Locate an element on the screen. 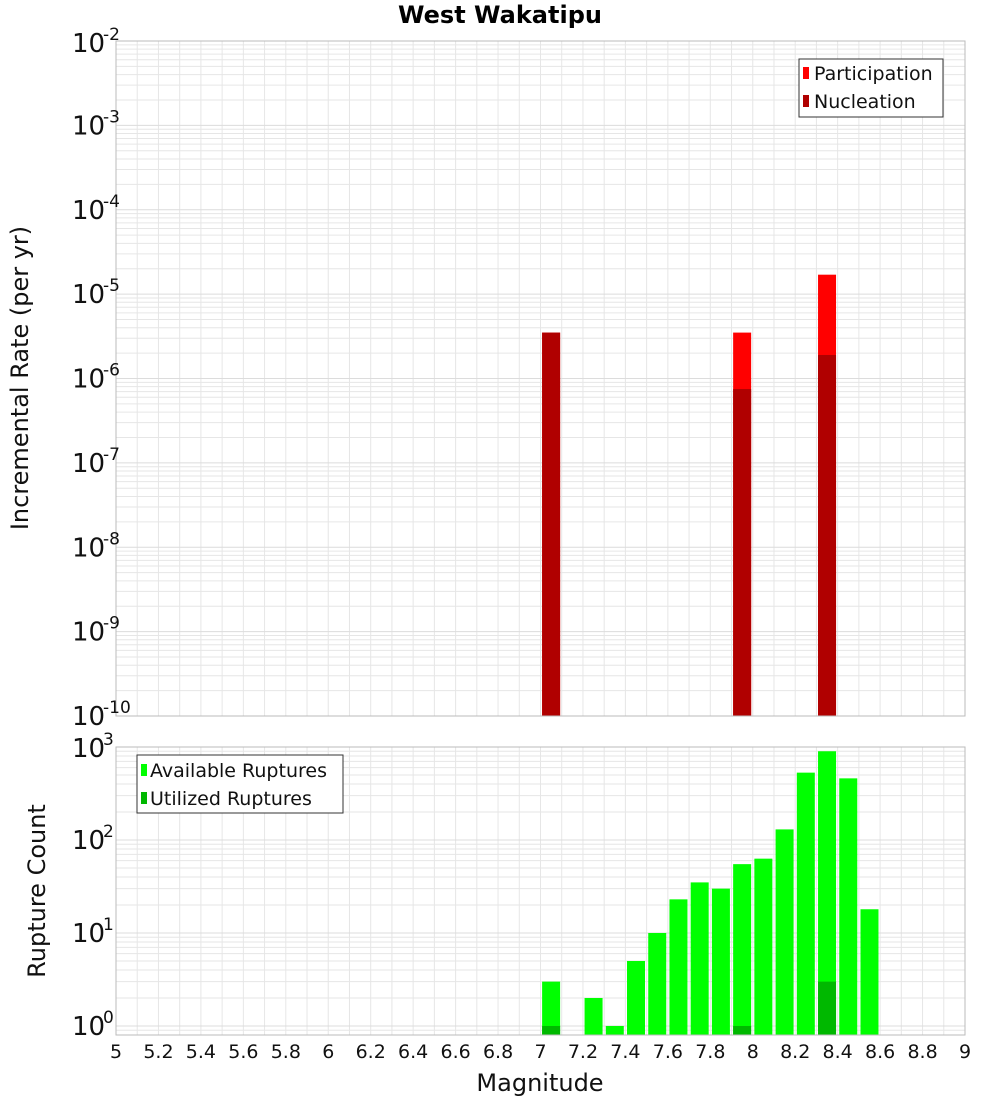 This screenshot has height=1100, width=1000. x-tick-label: 9 is located at coordinates (965, 1052).